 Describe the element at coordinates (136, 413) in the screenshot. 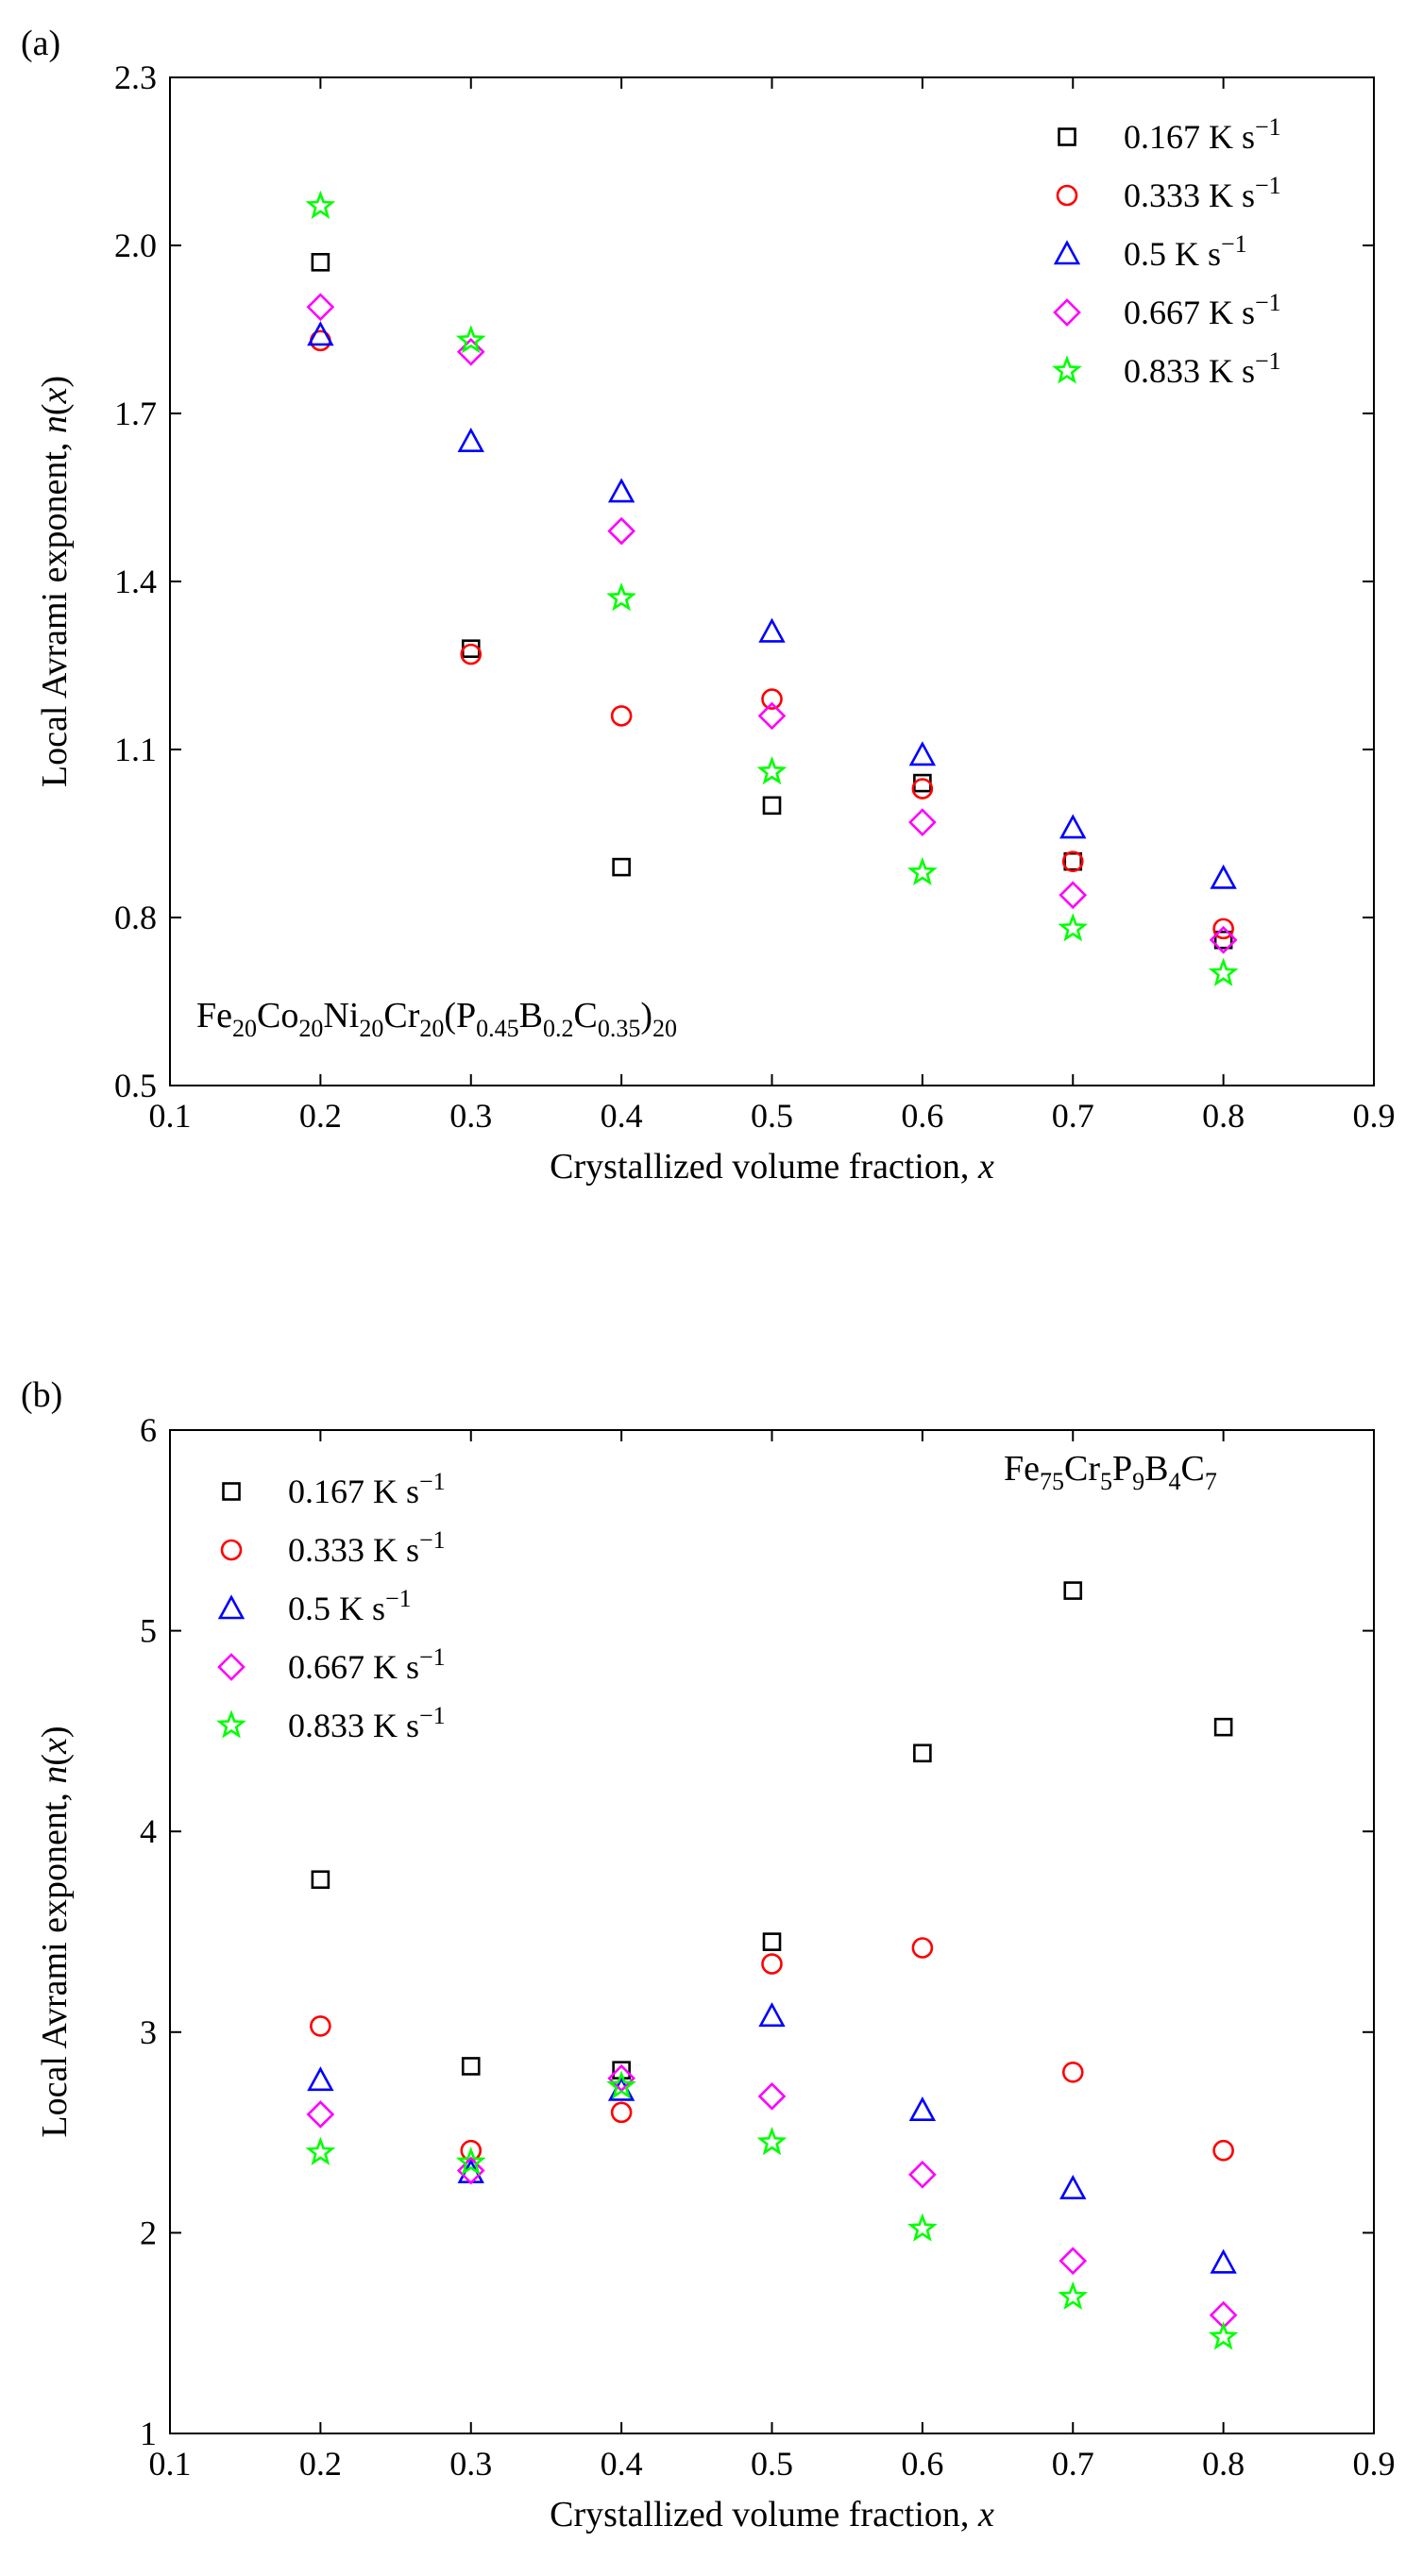

I see `y-tick-label: 1.7` at that location.